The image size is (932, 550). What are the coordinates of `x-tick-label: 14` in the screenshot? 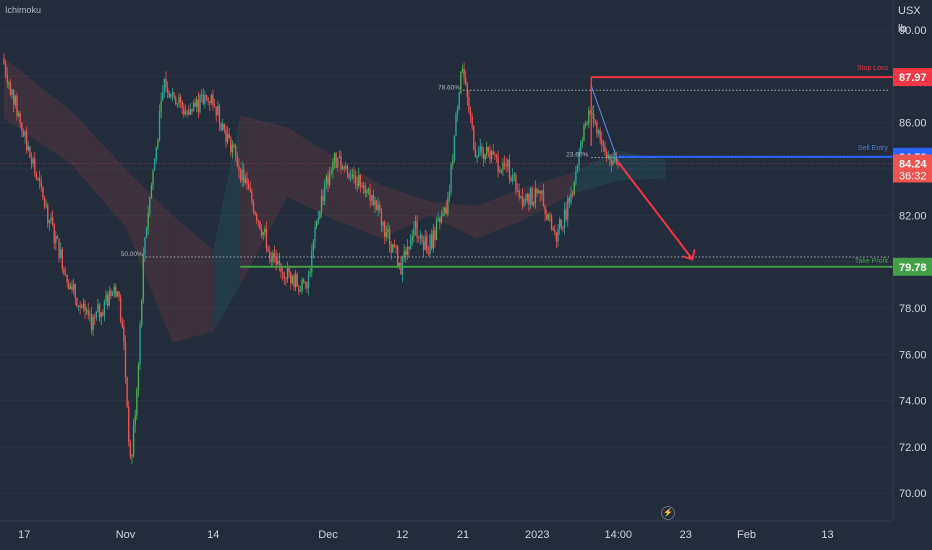 It's located at (213, 535).